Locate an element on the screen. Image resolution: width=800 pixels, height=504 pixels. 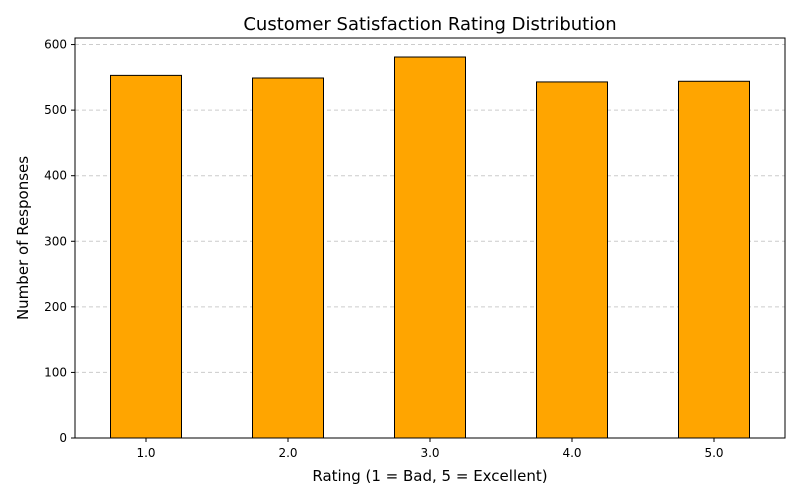
y-axis-ticks: 0 100 200 300 400 500 600 is located at coordinates (59, 241).